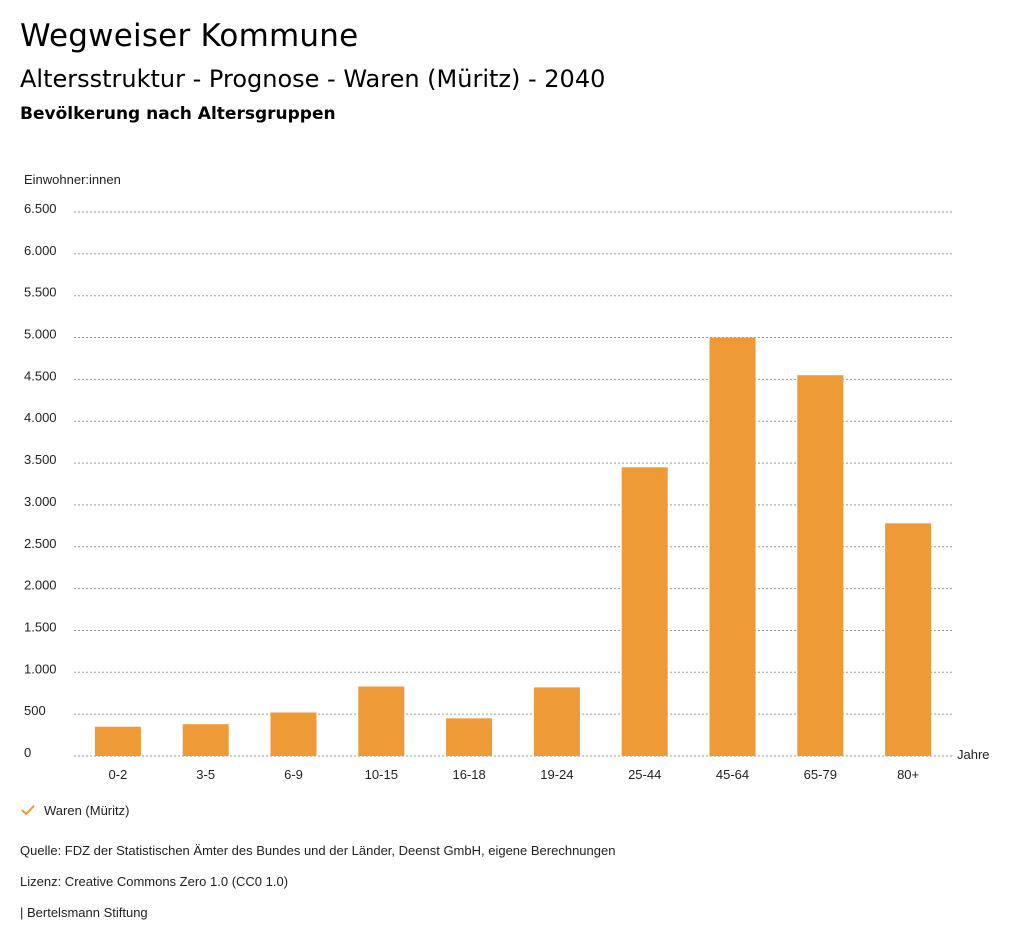 This screenshot has height=946, width=1024. Describe the element at coordinates (40, 334) in the screenshot. I see `y-tick-label: 5.000` at that location.